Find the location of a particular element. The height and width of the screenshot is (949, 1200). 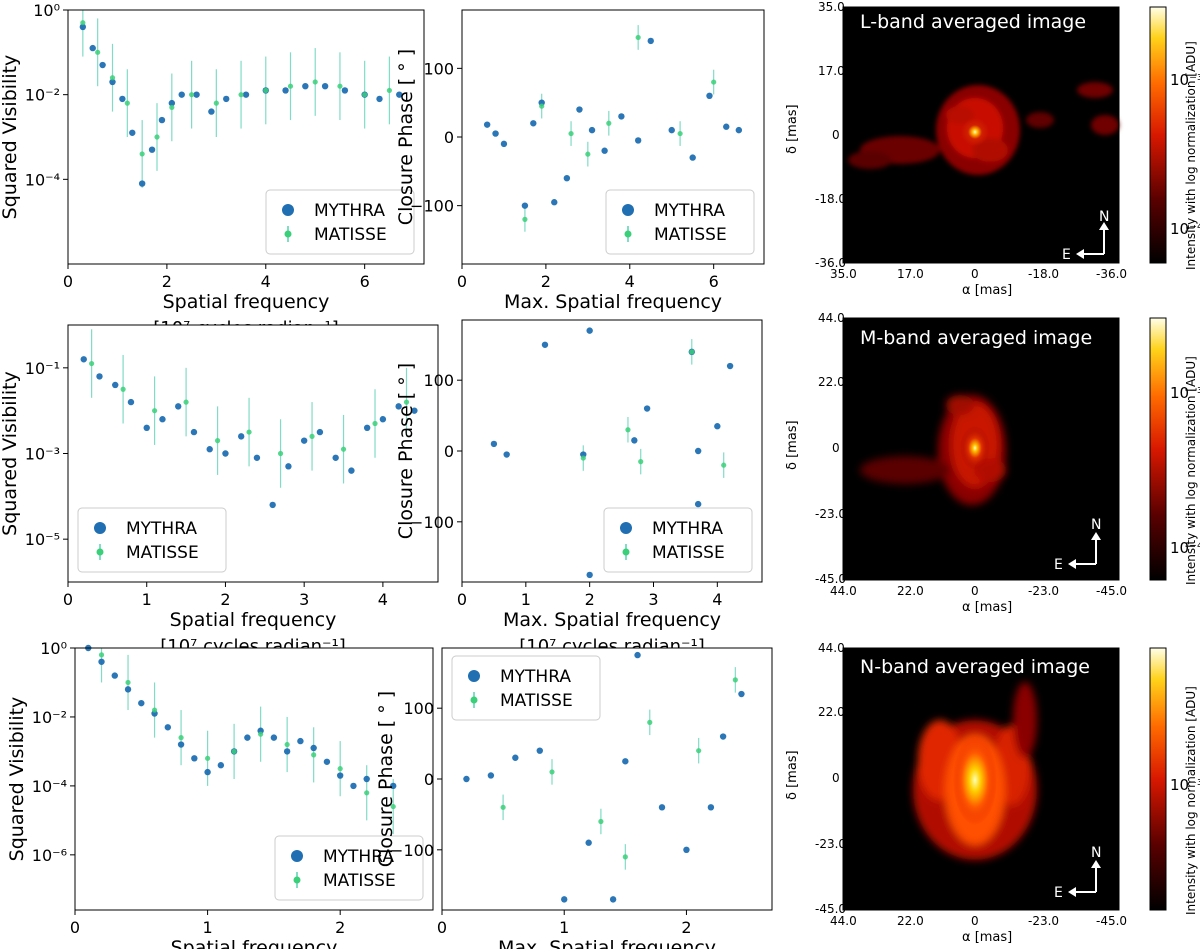

image-frame is located at coordinates (981, 449).